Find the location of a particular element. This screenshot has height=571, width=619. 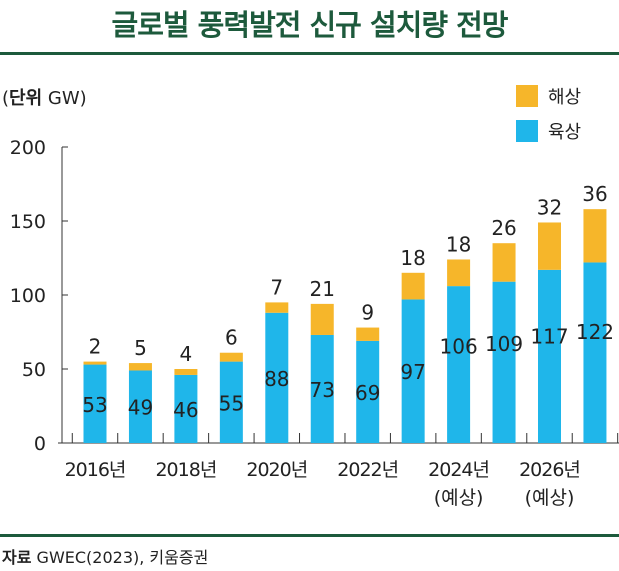

bar-onshore-2018 is located at coordinates (186, 408).